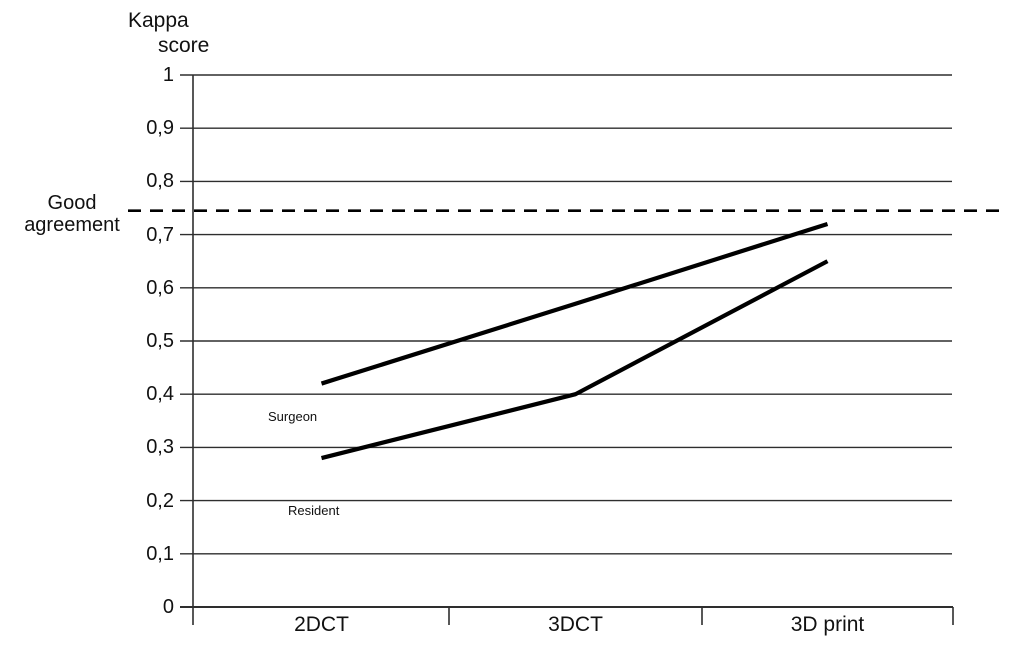 This screenshot has height=664, width=1024. What do you see at coordinates (158, 20) in the screenshot?
I see `y-axis-title-line1: Kappa` at bounding box center [158, 20].